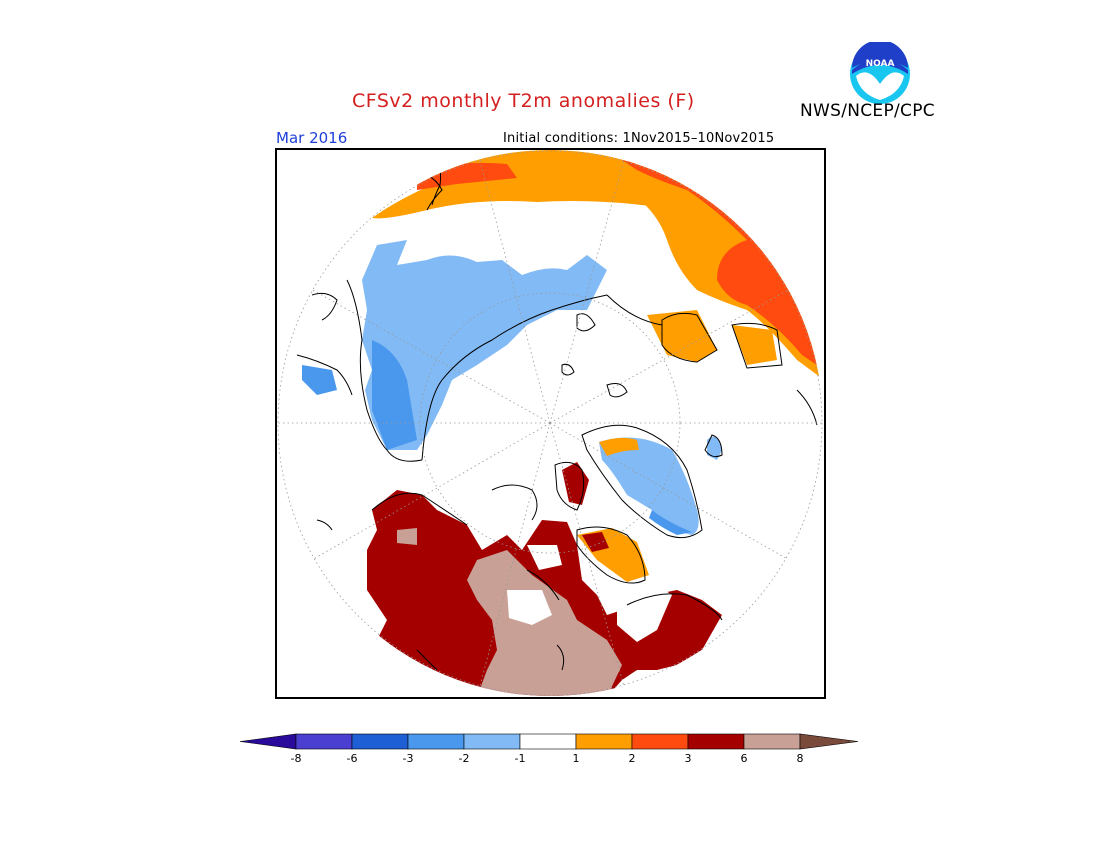 This screenshot has height=850, width=1100. I want to click on initial-conditions-label: Initial conditions: 1Nov2015–10Nov2015, so click(639, 138).